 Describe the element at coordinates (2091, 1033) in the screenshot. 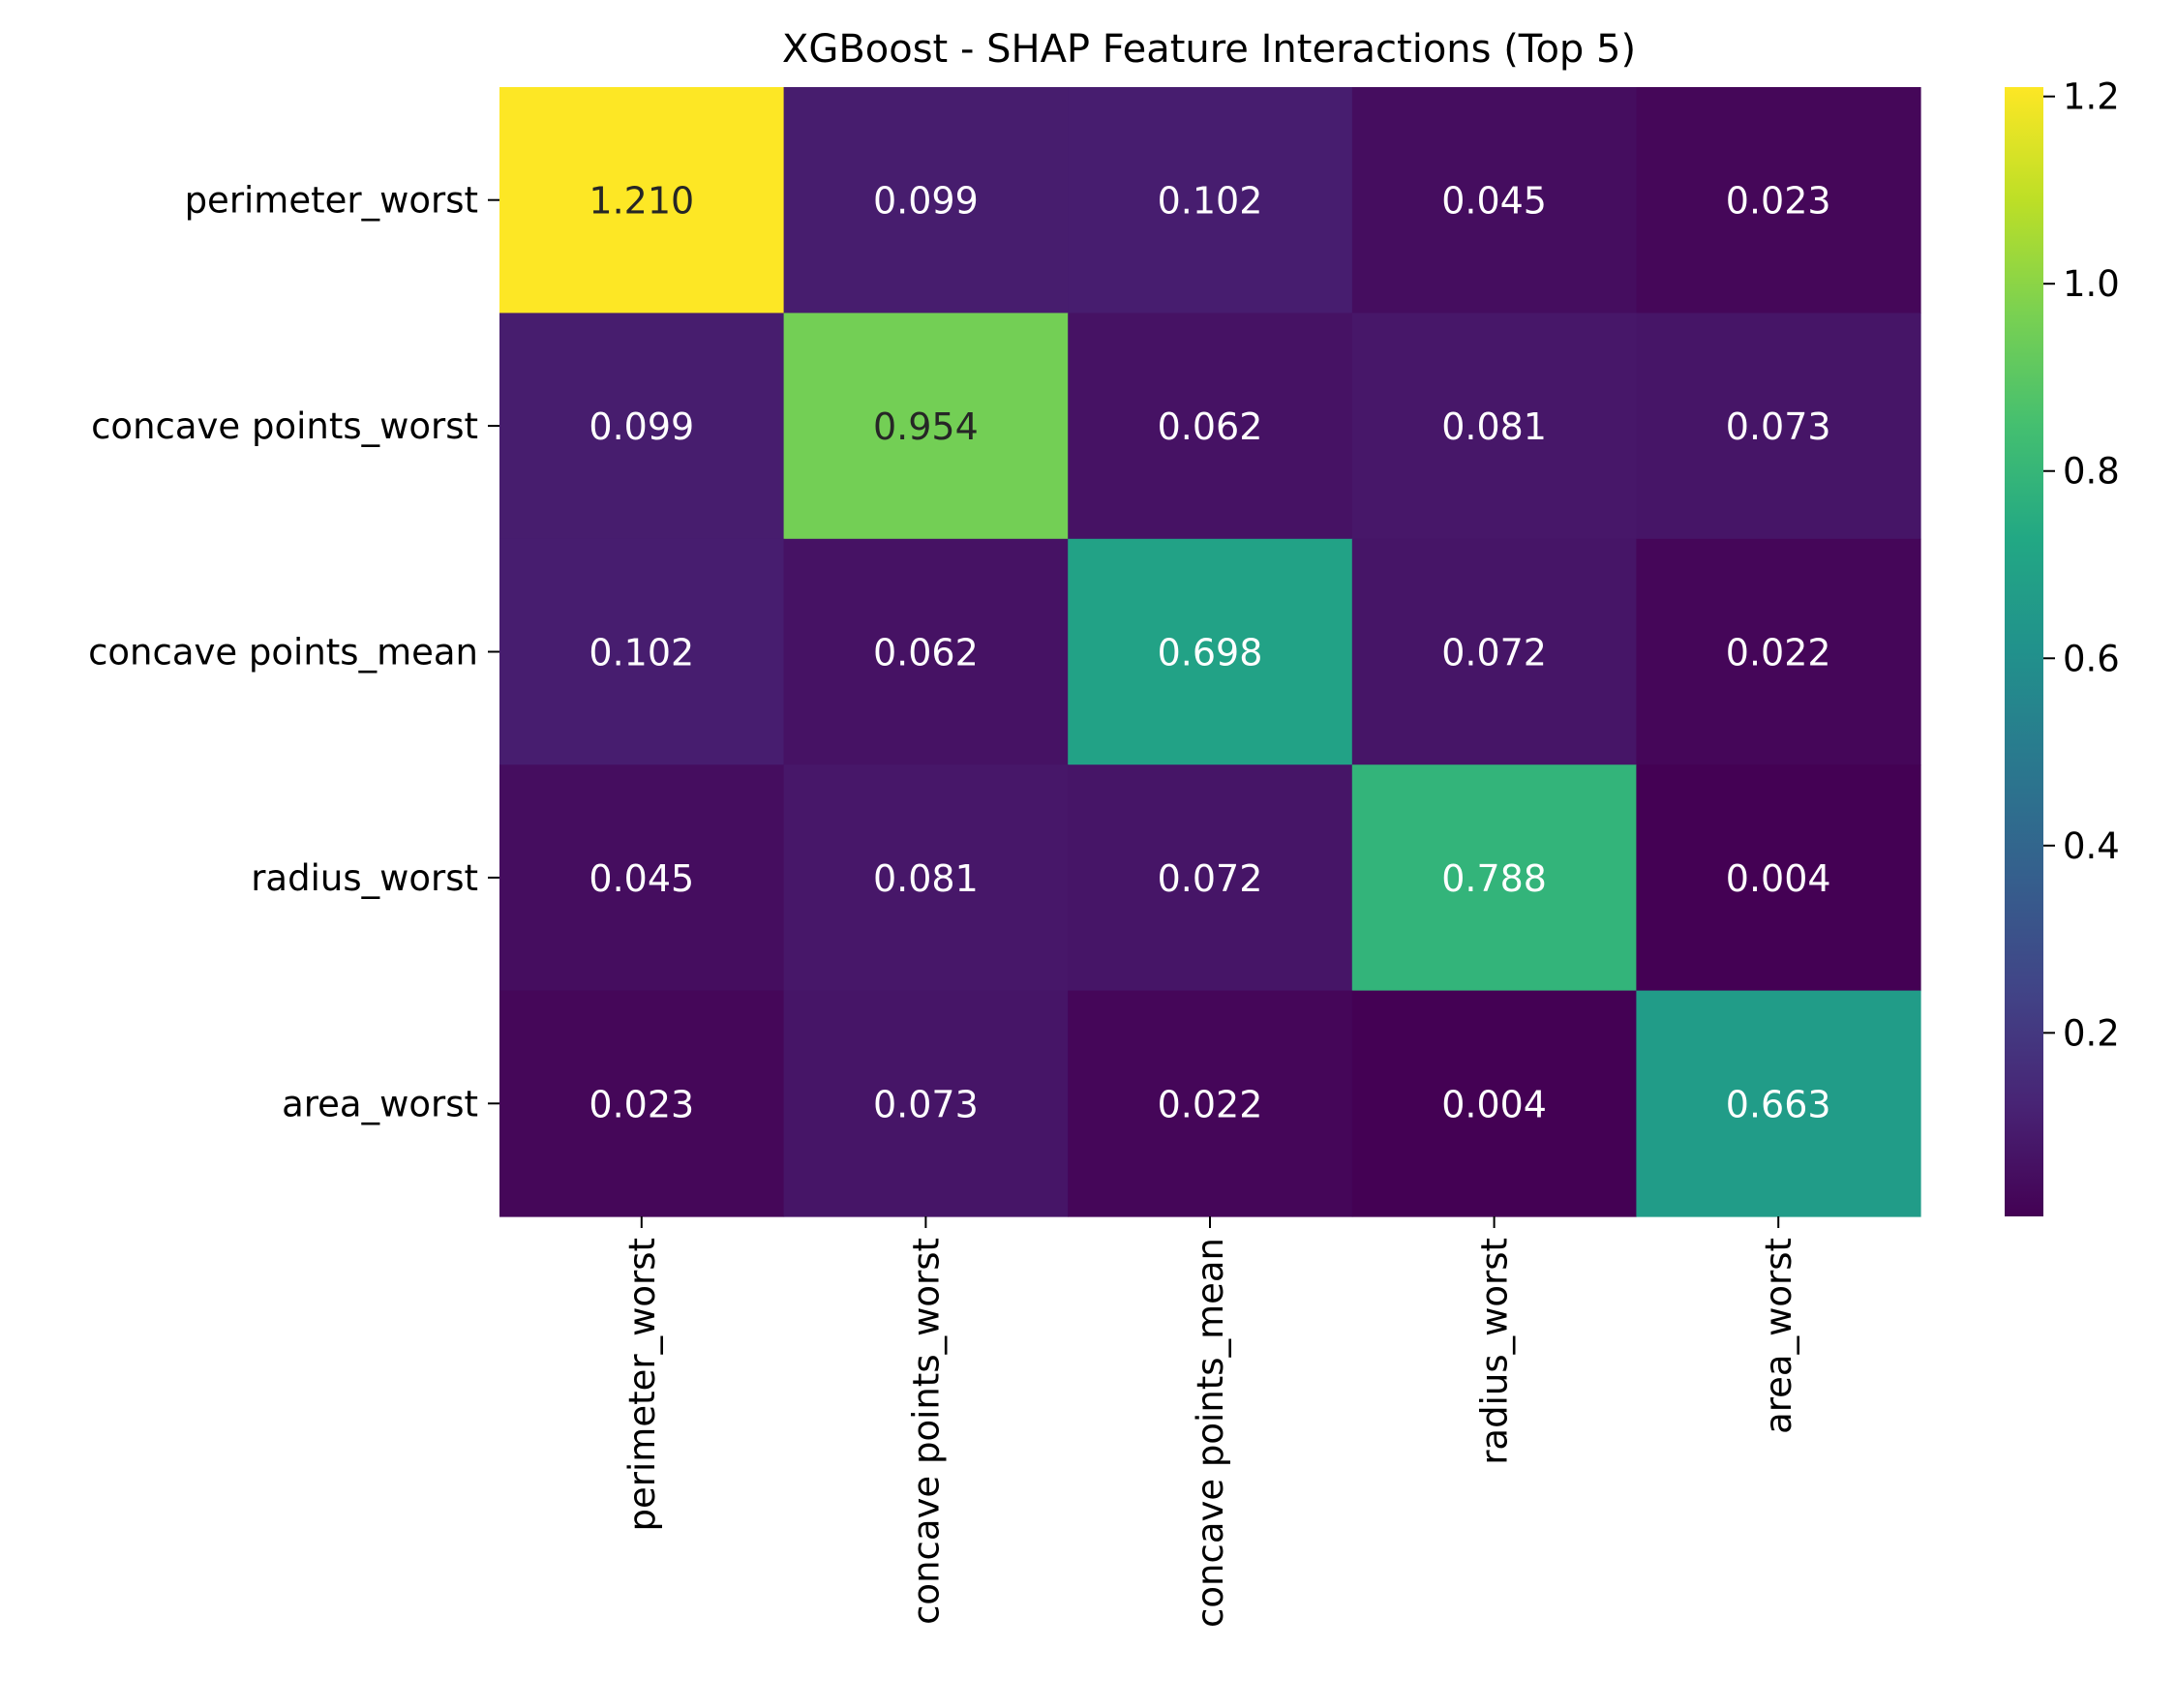

I see `colorbar-tick-label: 0.2` at that location.